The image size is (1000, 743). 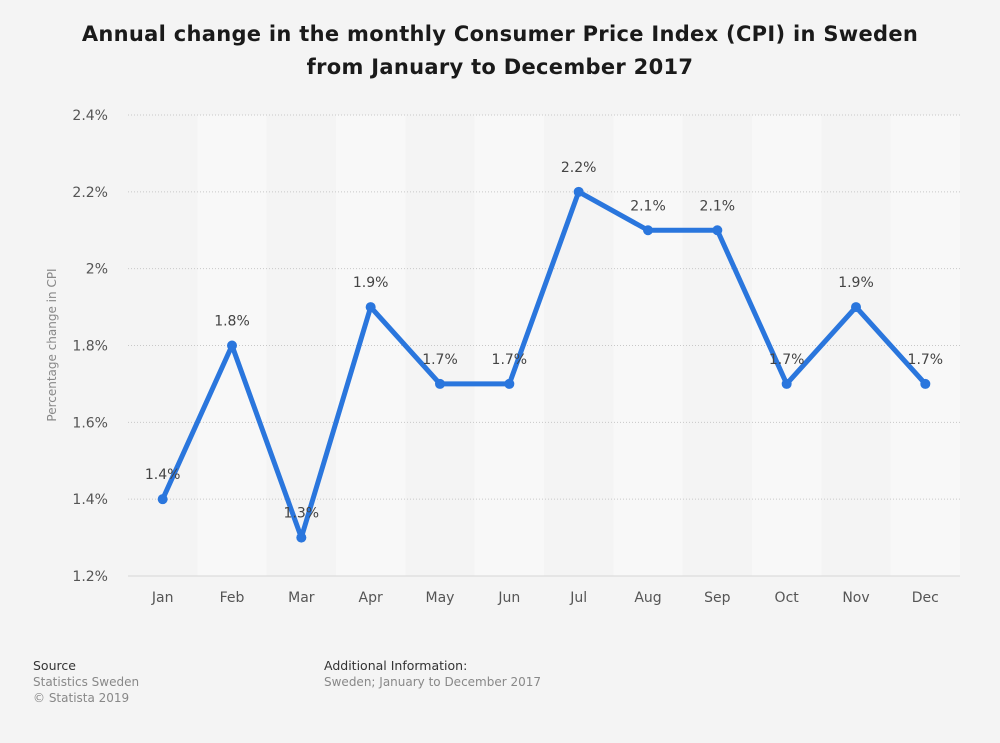 What do you see at coordinates (440, 598) in the screenshot?
I see `x-tick-label: May` at bounding box center [440, 598].